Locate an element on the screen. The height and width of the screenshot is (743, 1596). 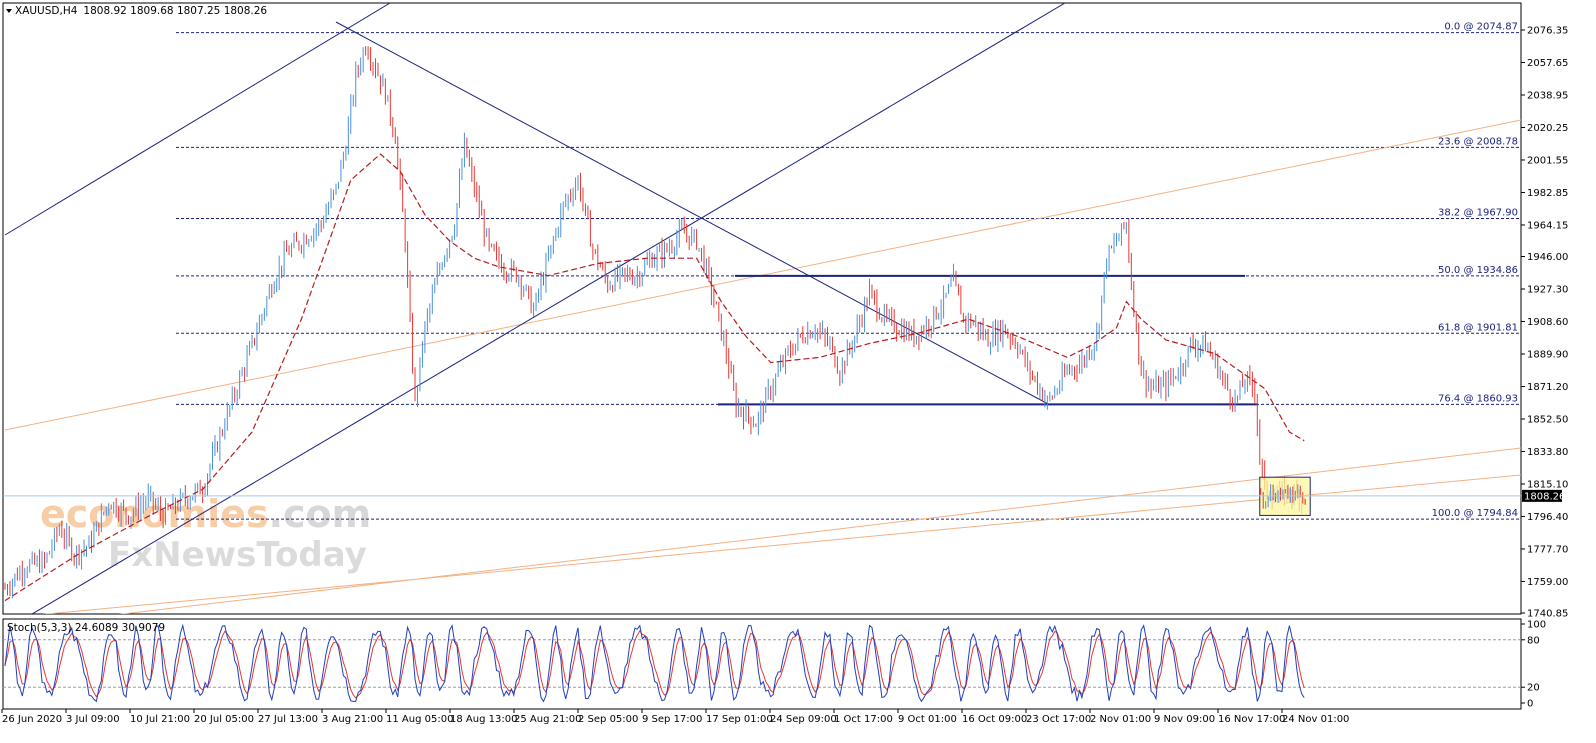
y-tick-label: 1740.85 is located at coordinates (1547, 614).